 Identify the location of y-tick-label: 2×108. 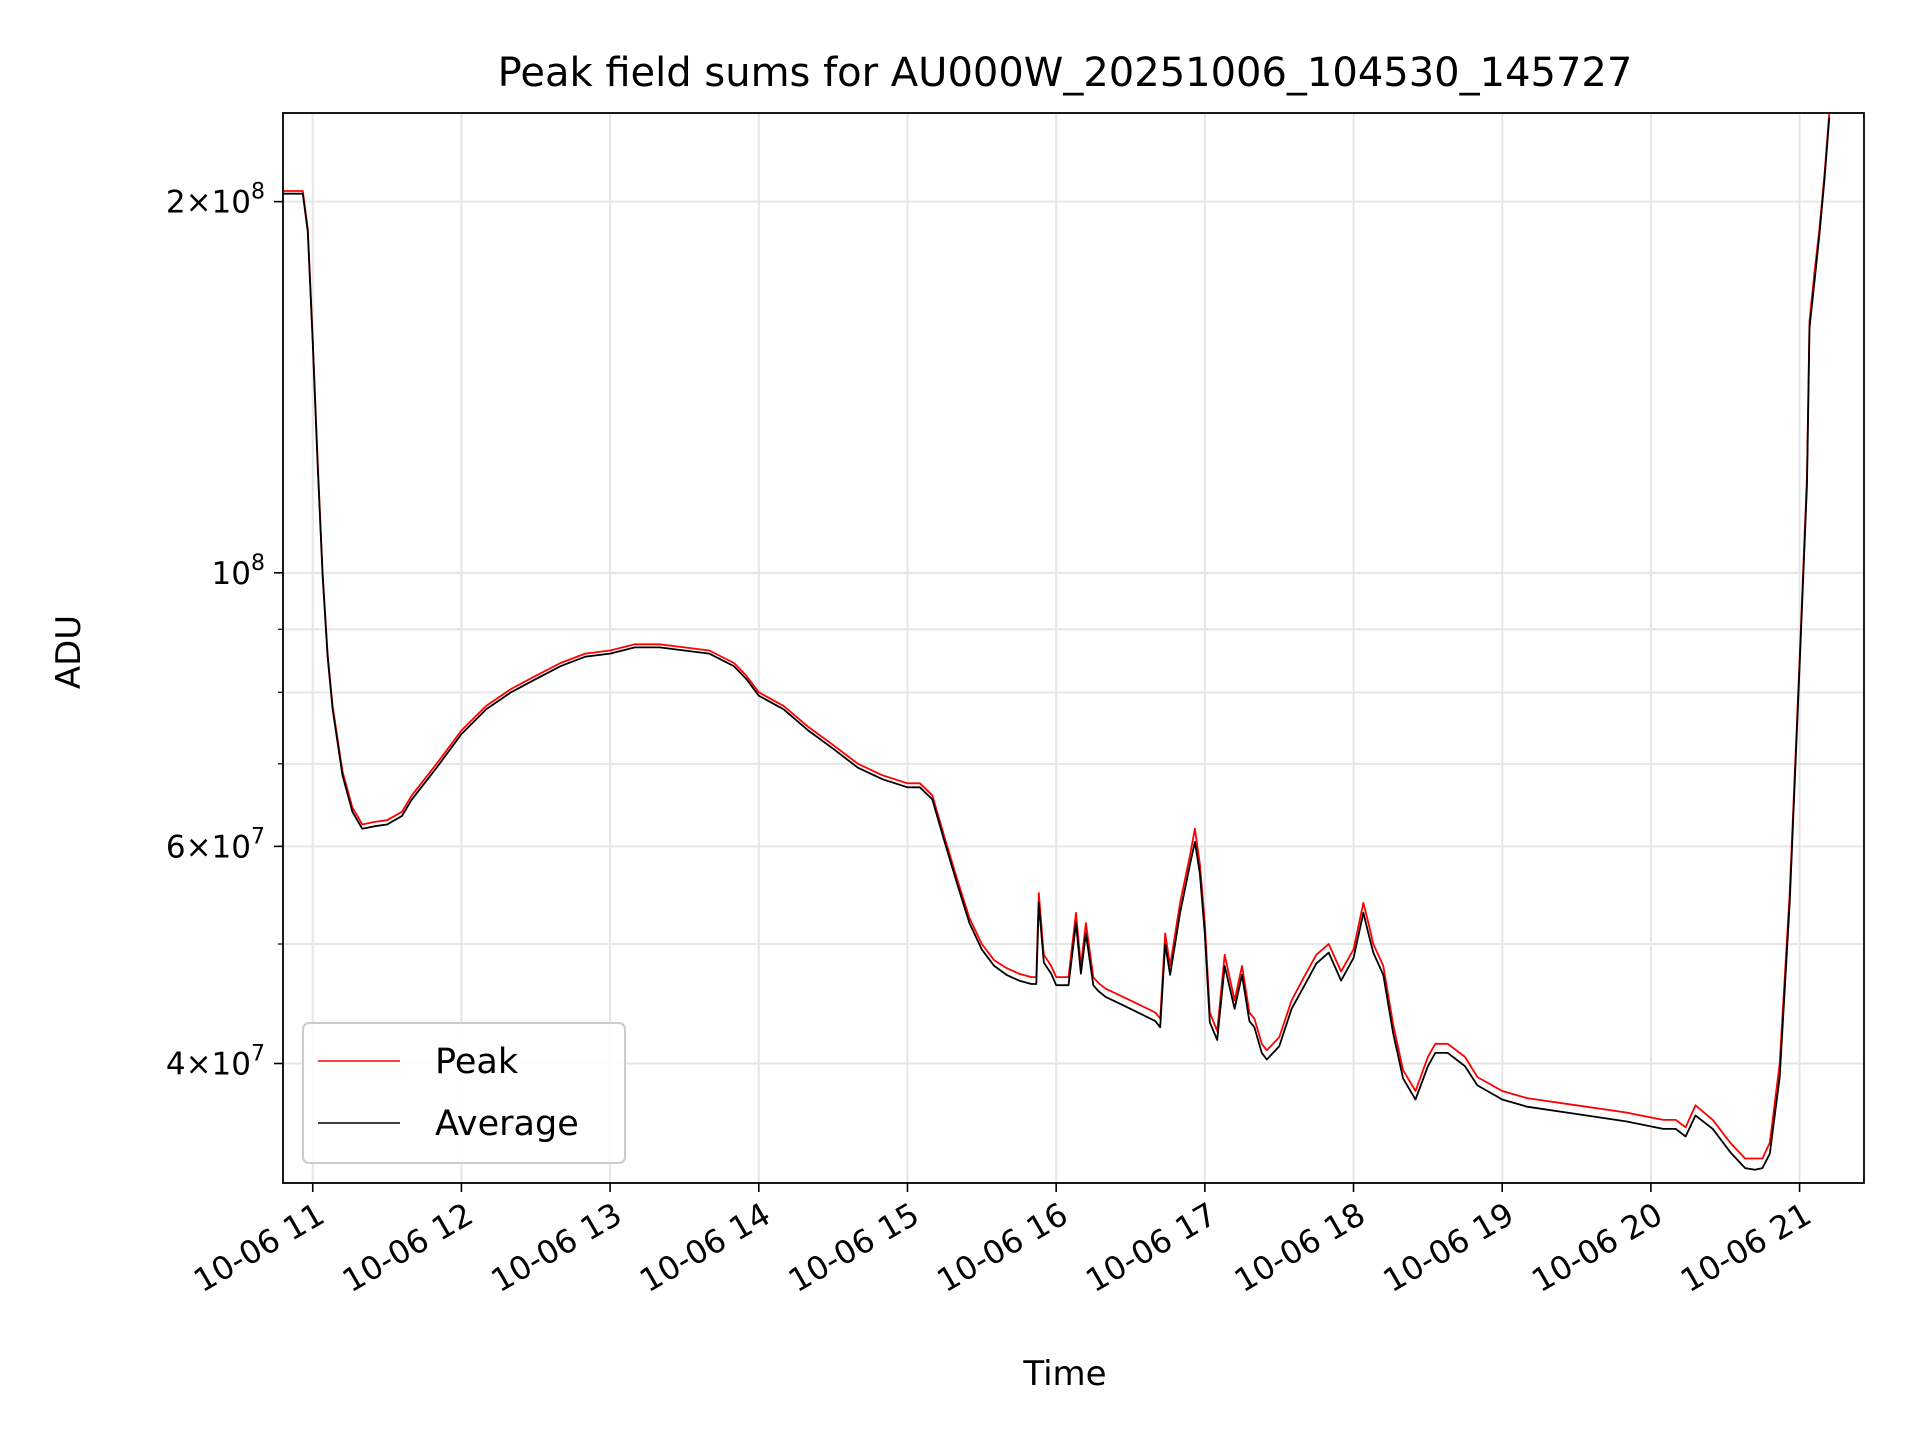
(215, 200).